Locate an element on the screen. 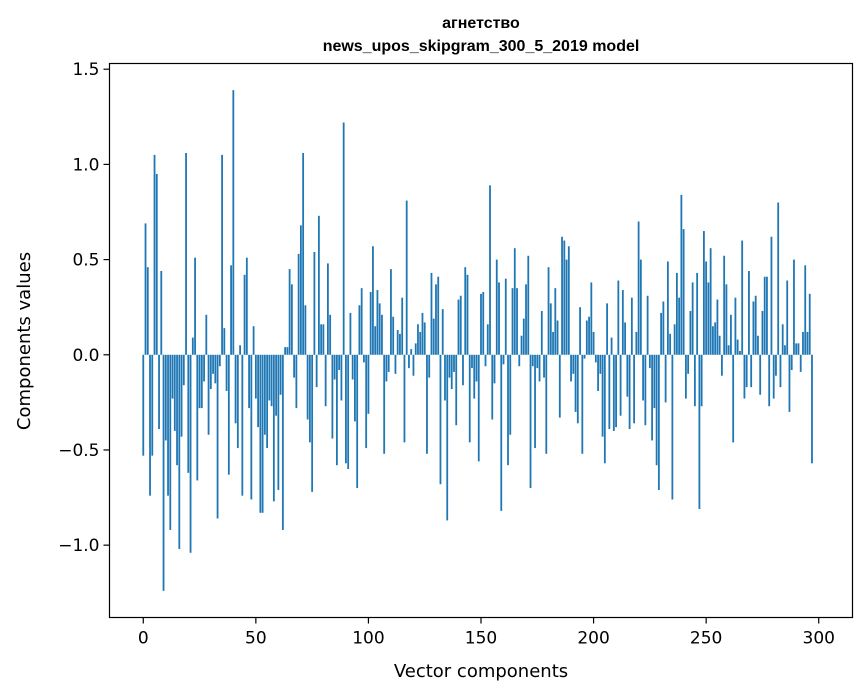 This screenshot has width=867, height=696. y-tick-label: 1.5 is located at coordinates (85, 70).